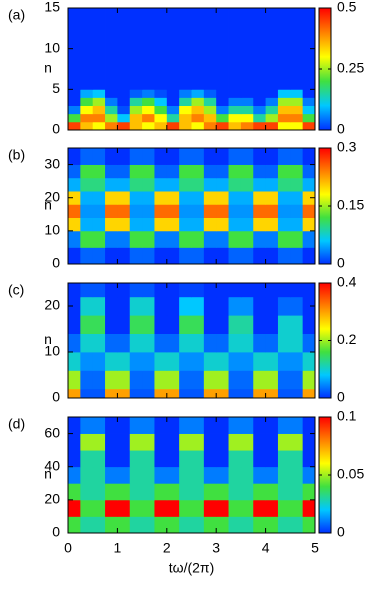  I want to click on colorbar-tick-label: 0.15, so click(350, 205).